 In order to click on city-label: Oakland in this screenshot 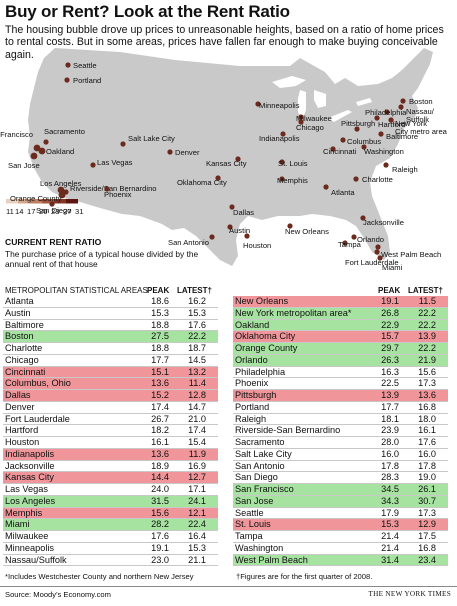, I will do `click(60, 151)`.